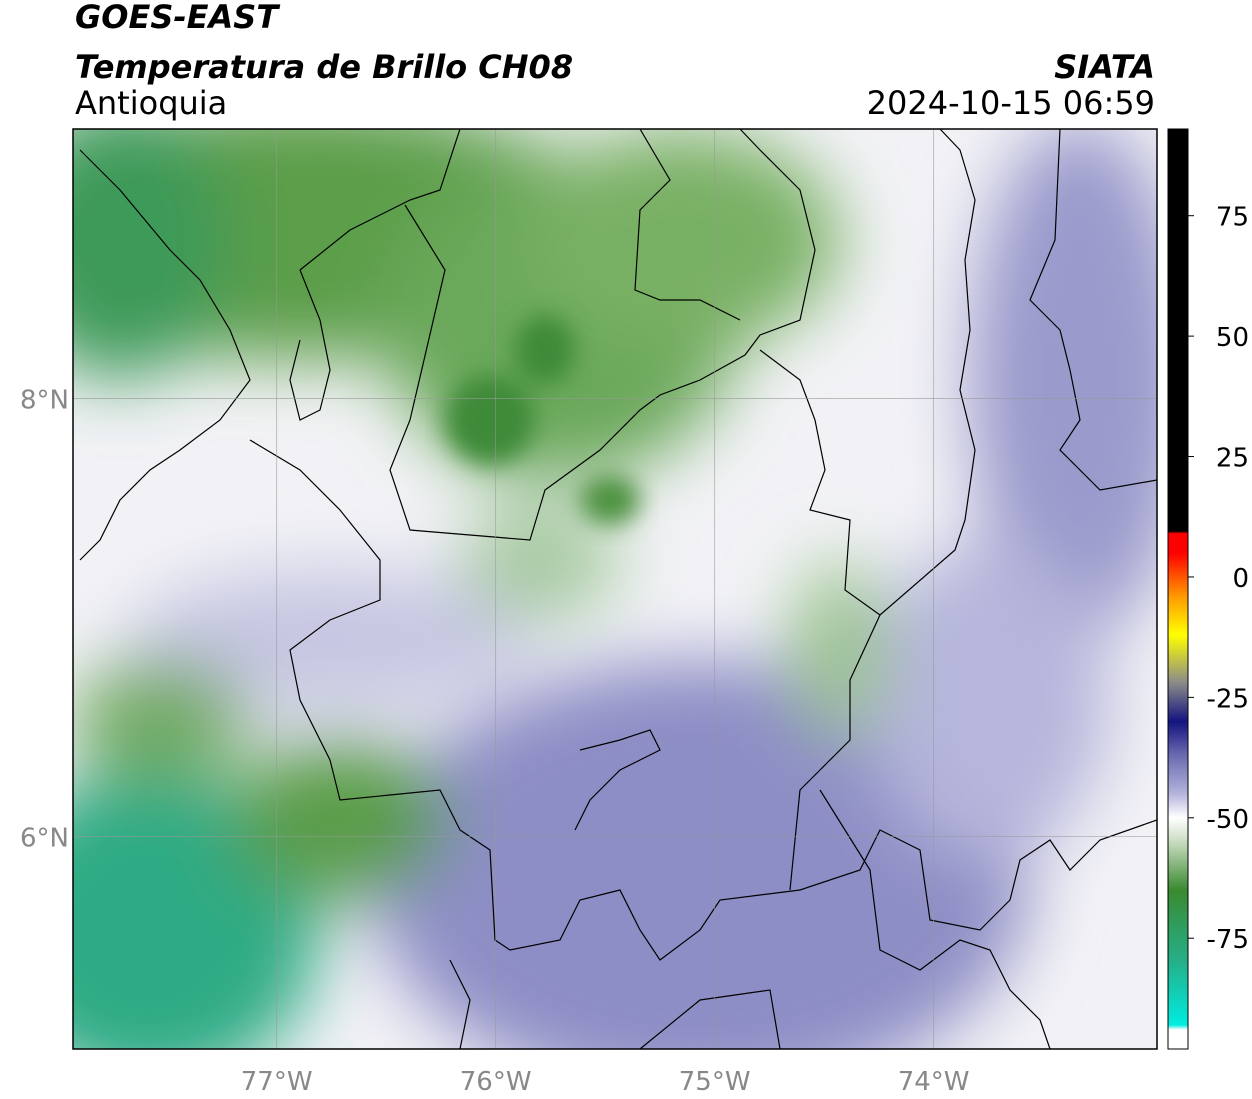 The height and width of the screenshot is (1099, 1252). I want to click on lon-tick-label: 74°W, so click(934, 1082).